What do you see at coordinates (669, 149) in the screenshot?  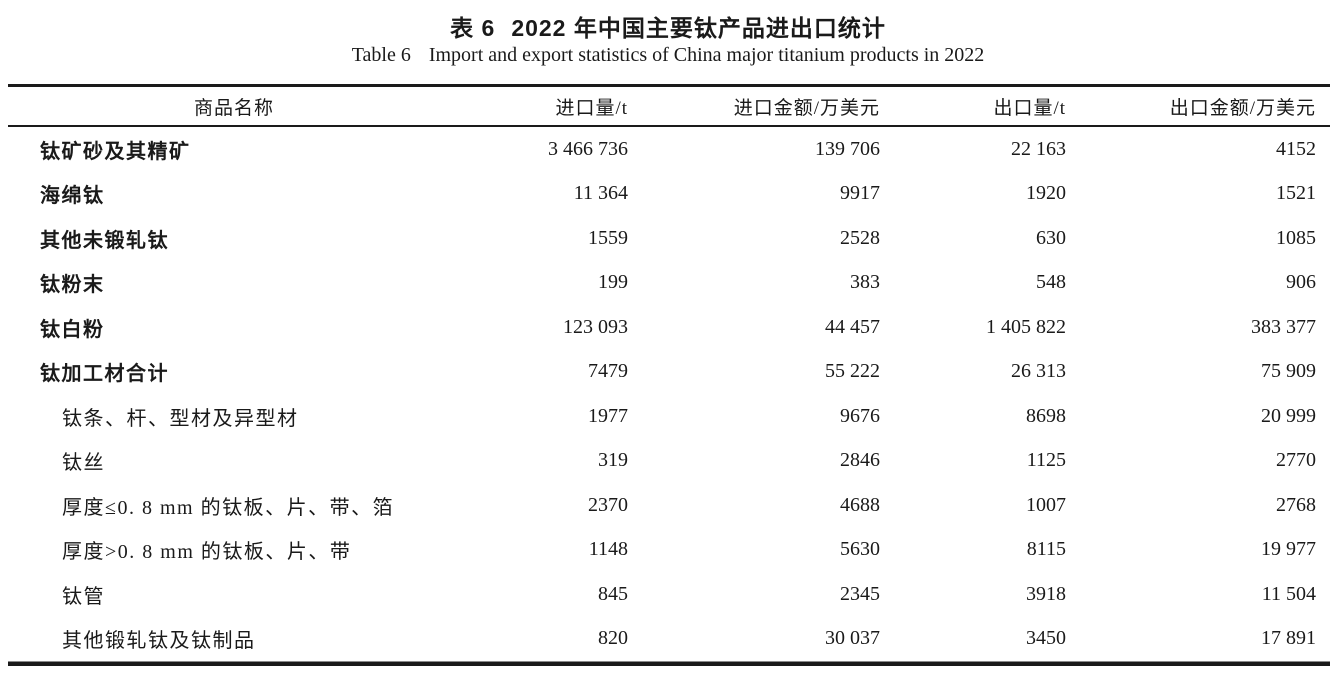 I see `table-row: 钛矿砂及其精矿 3 466 736 139 706 22 163 4152` at bounding box center [669, 149].